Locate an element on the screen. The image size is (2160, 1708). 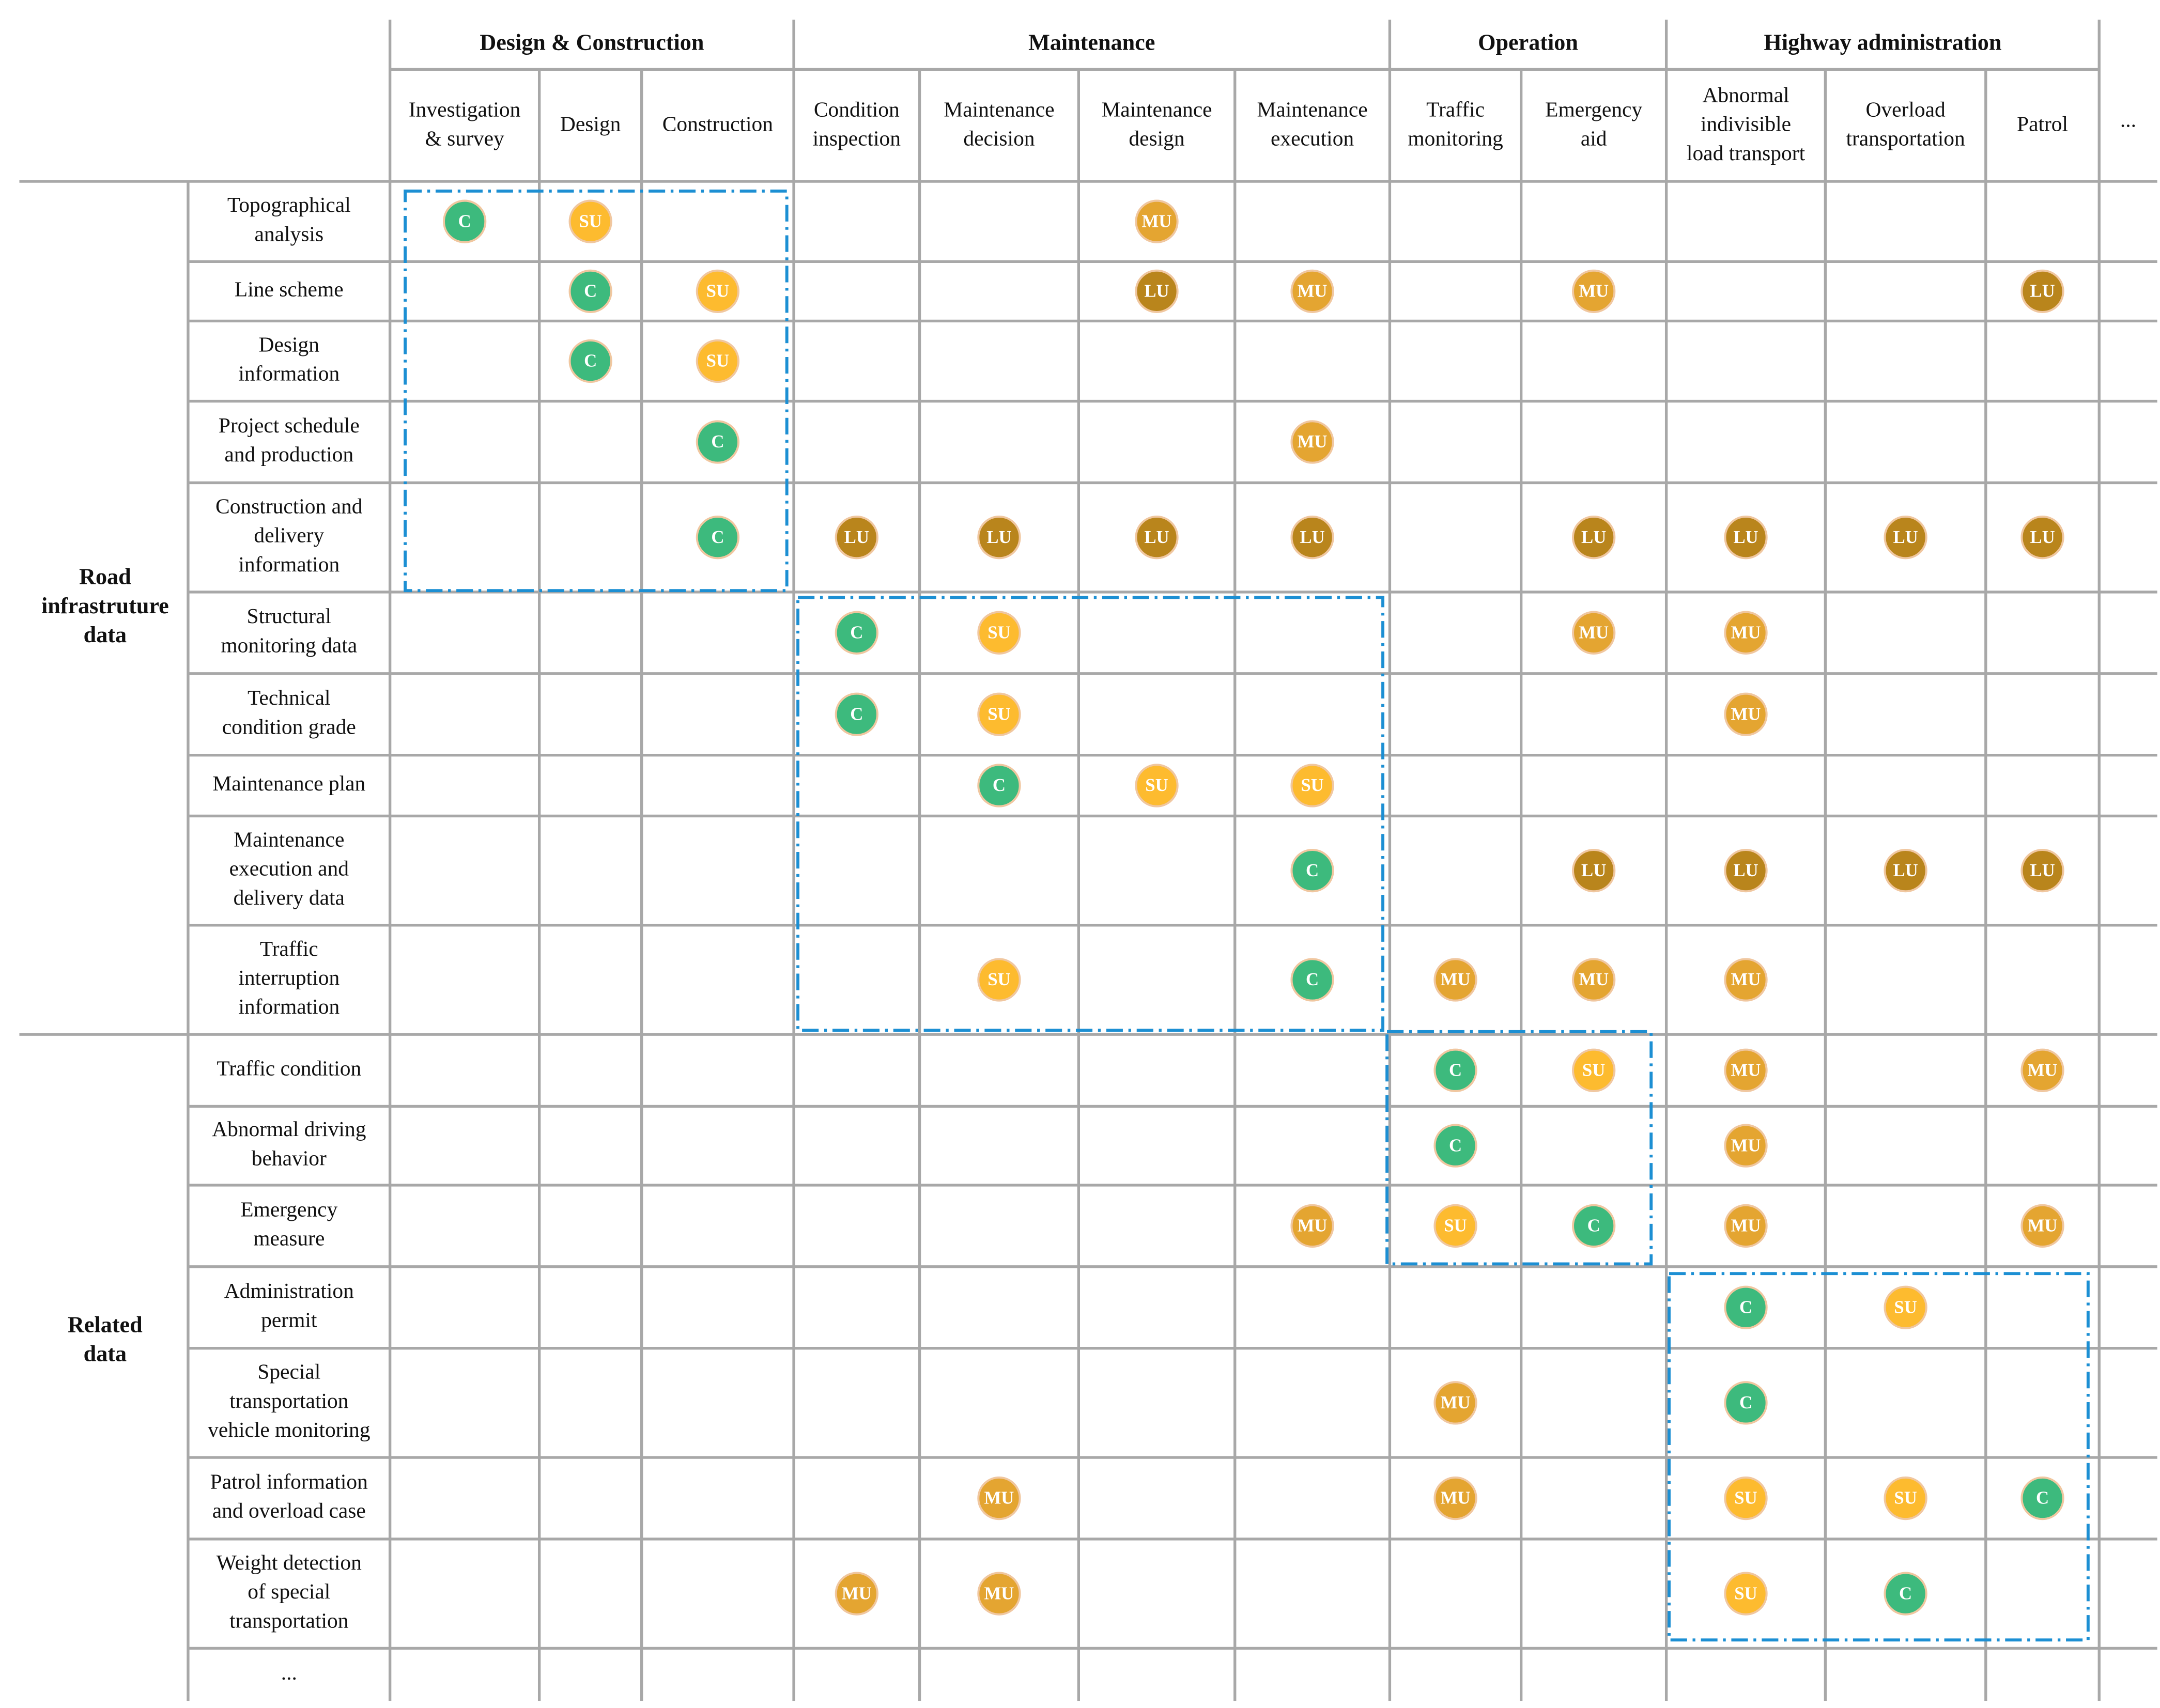
row-label: transportation is located at coordinates (289, 1620).